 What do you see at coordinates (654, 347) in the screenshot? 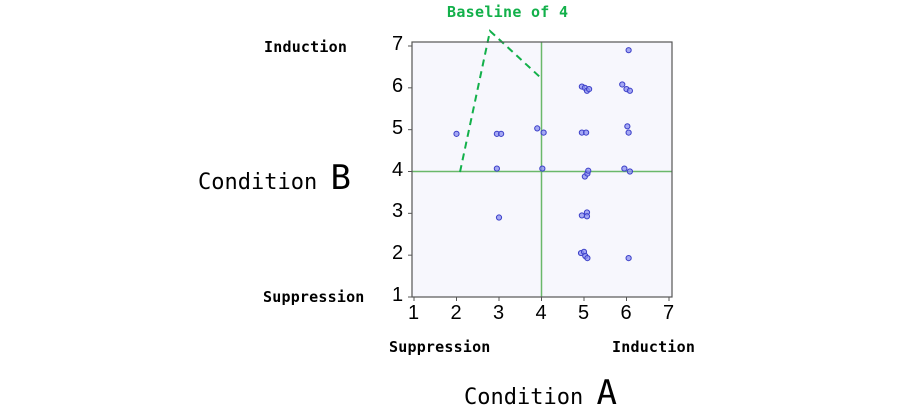
I see `x-axis-high-label: Induction` at bounding box center [654, 347].